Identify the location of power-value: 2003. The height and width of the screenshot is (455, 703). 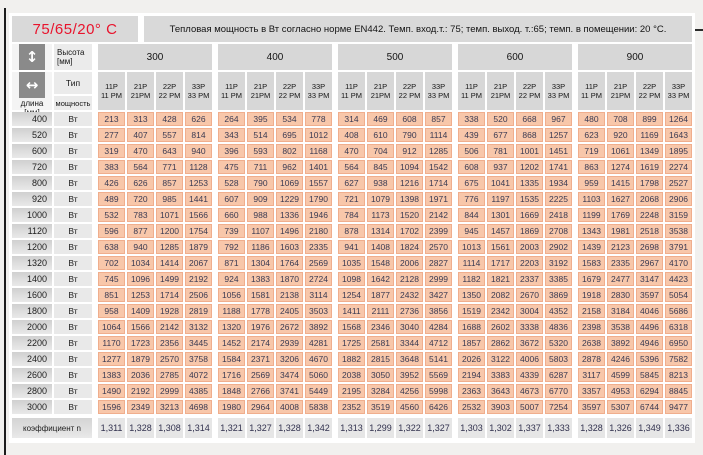
(529, 247).